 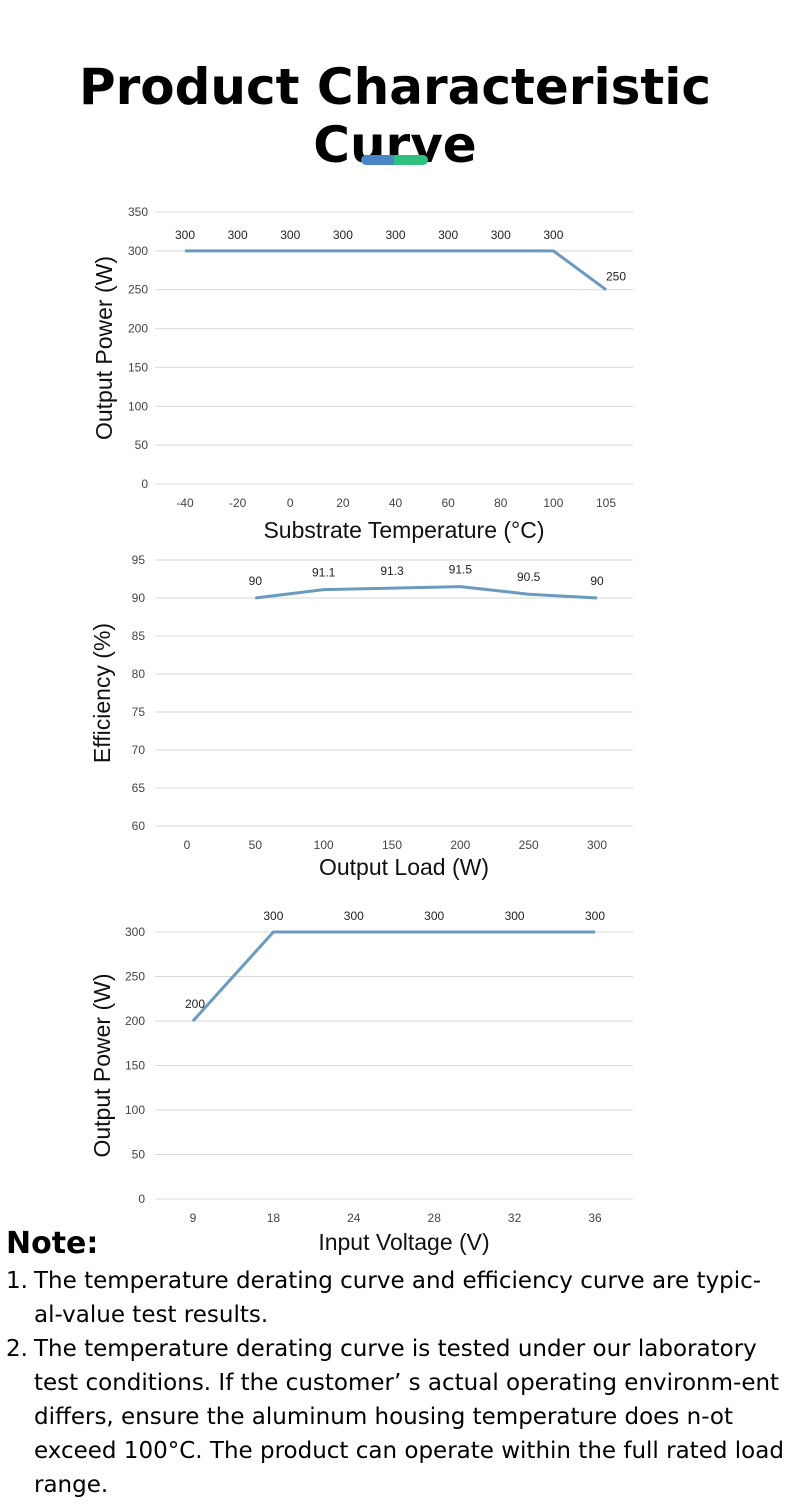 What do you see at coordinates (404, 867) in the screenshot?
I see `x-axis-label: Output Load (W)` at bounding box center [404, 867].